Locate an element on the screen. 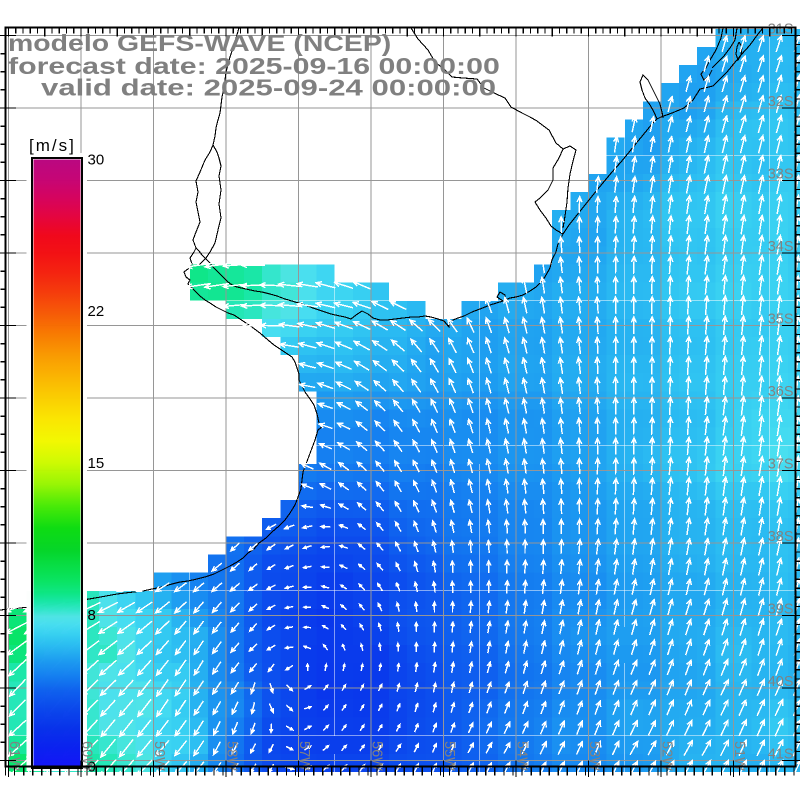 This screenshot has width=800, height=805. svg-text: 8 is located at coordinates (92, 615).